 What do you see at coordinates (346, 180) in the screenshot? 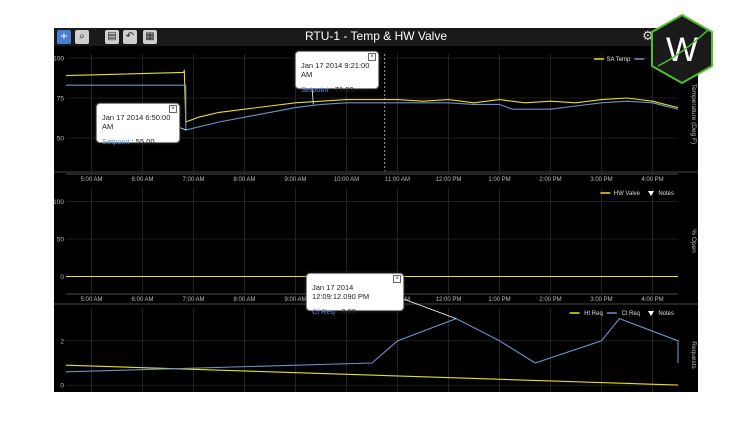
I see `x-tick-label: 10:00 AM` at bounding box center [346, 180].